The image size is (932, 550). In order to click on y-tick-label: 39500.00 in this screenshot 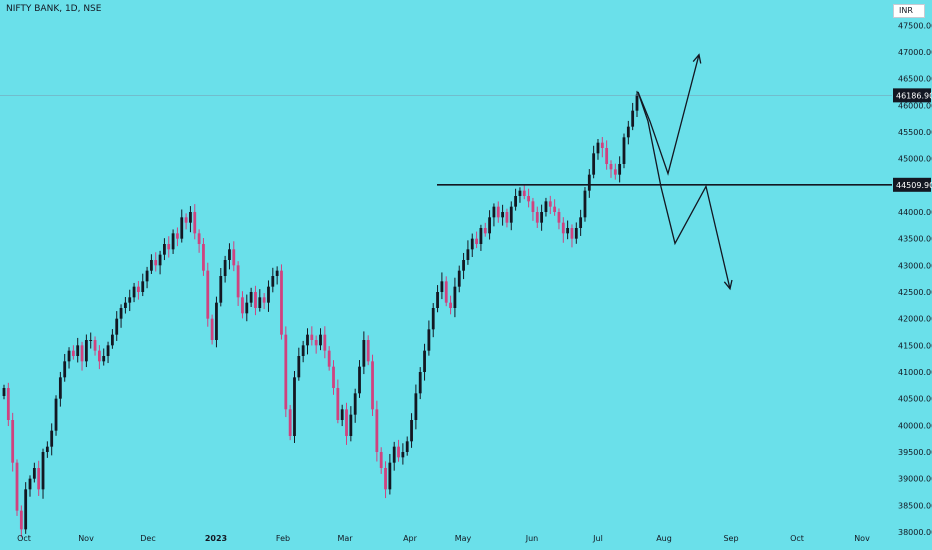, I will do `click(915, 452)`.